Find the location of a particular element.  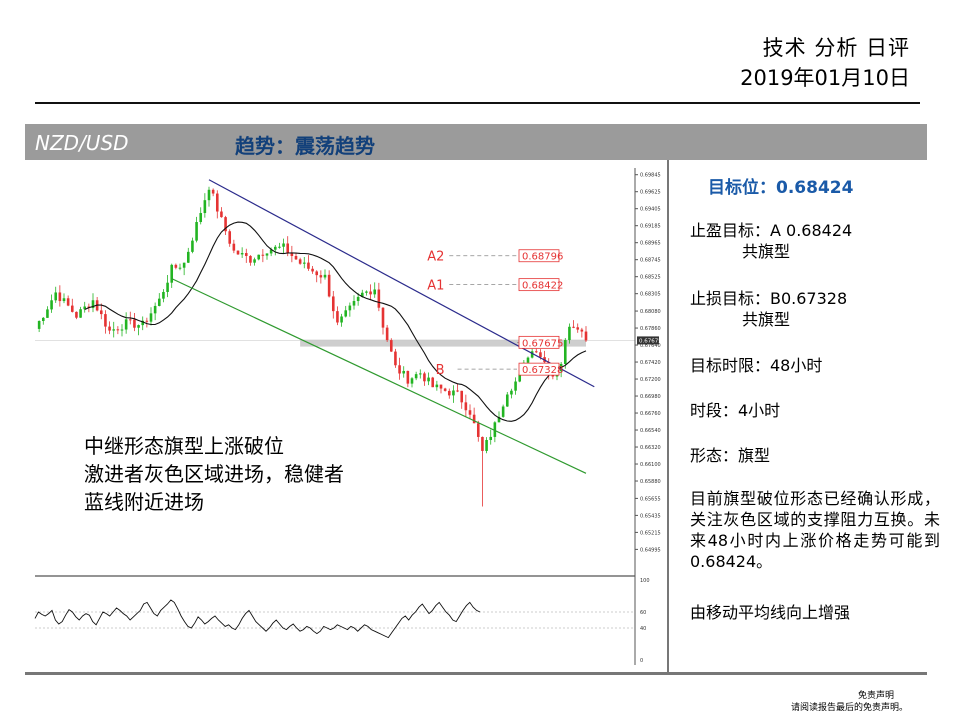

moving-average-note: 由移动平均线向上增强 is located at coordinates (770, 612).